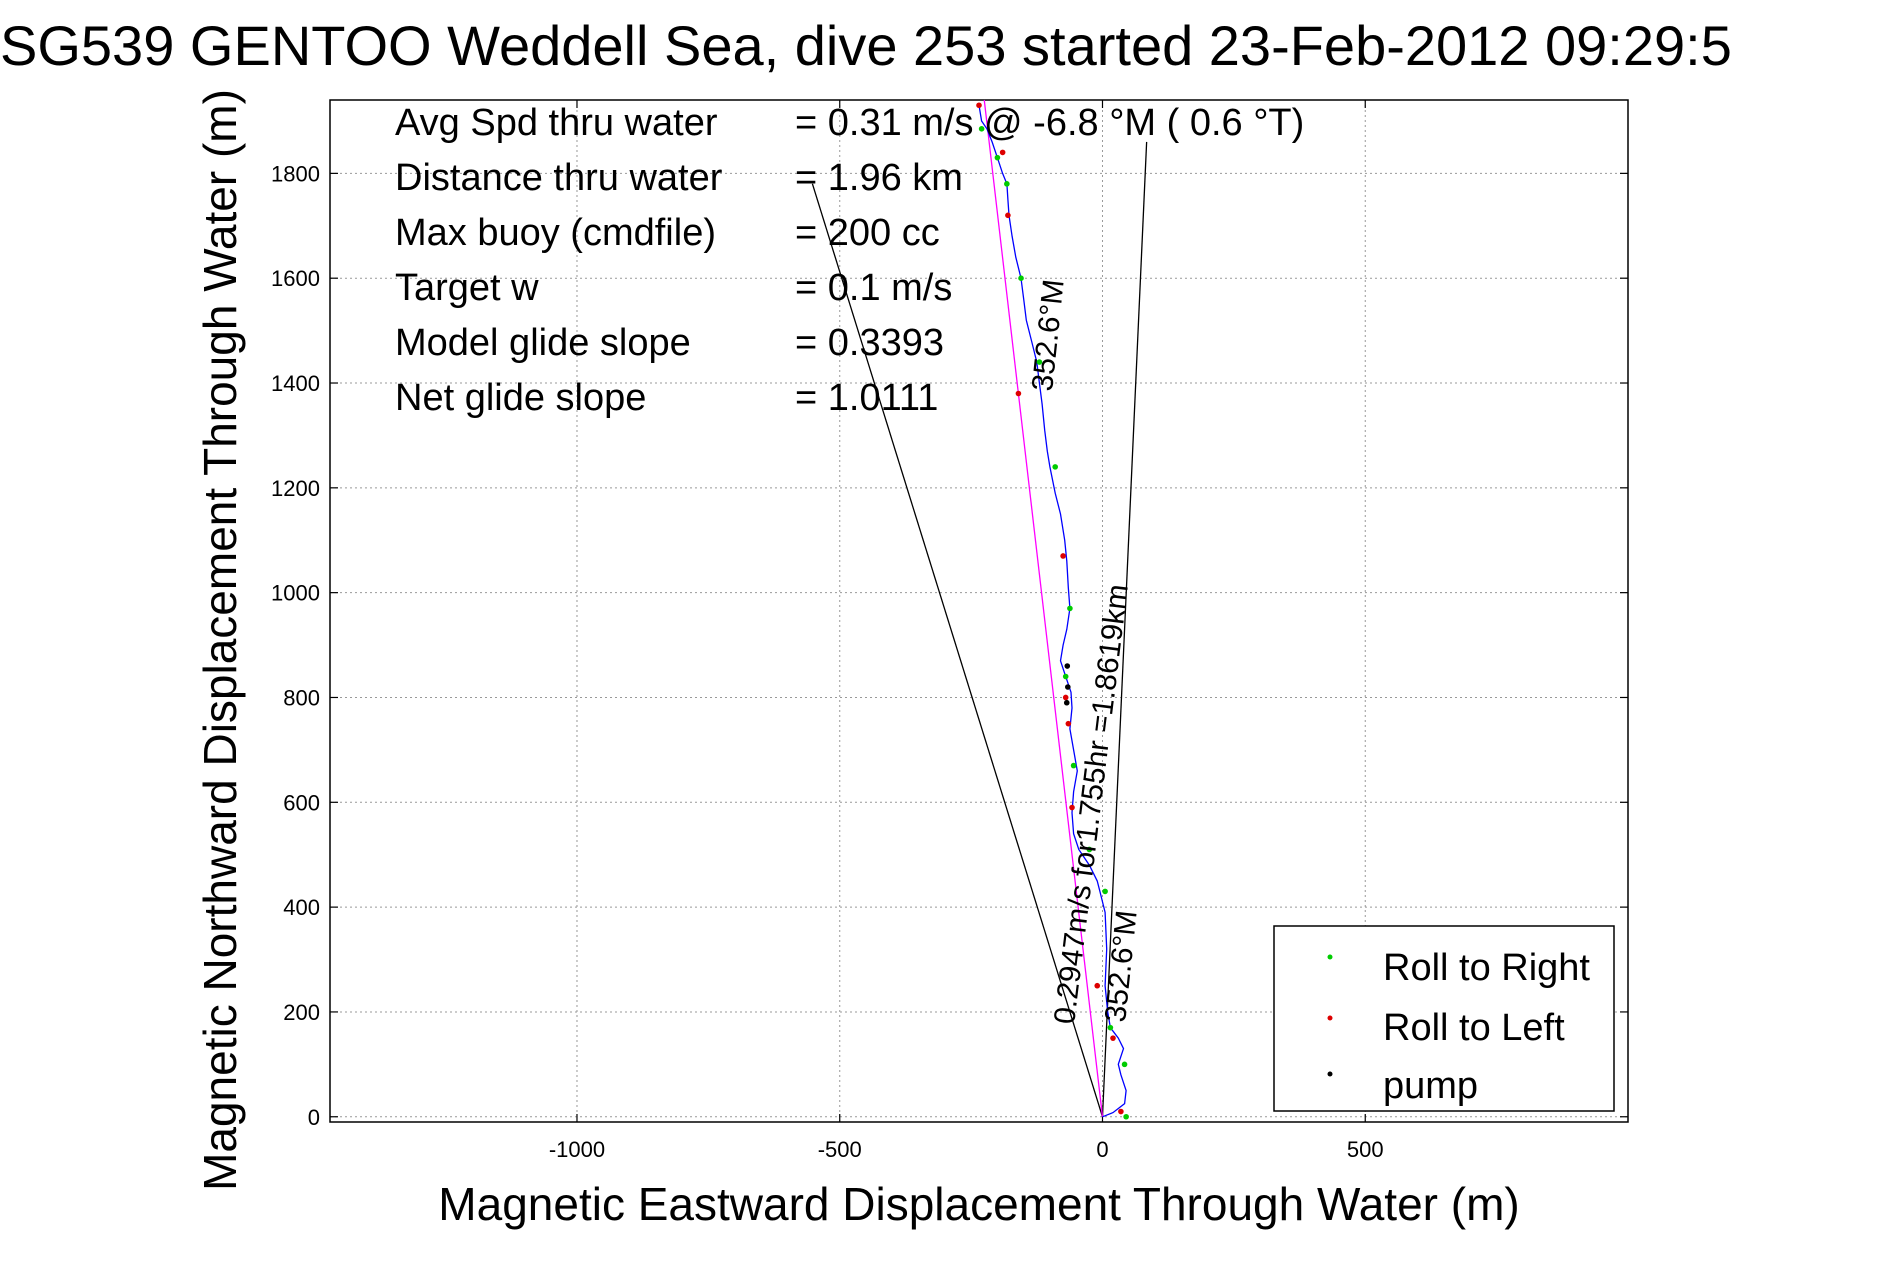 This screenshot has width=1891, height=1262. What do you see at coordinates (301, 697) in the screenshot?
I see `y-tick-label: 800` at bounding box center [301, 697].